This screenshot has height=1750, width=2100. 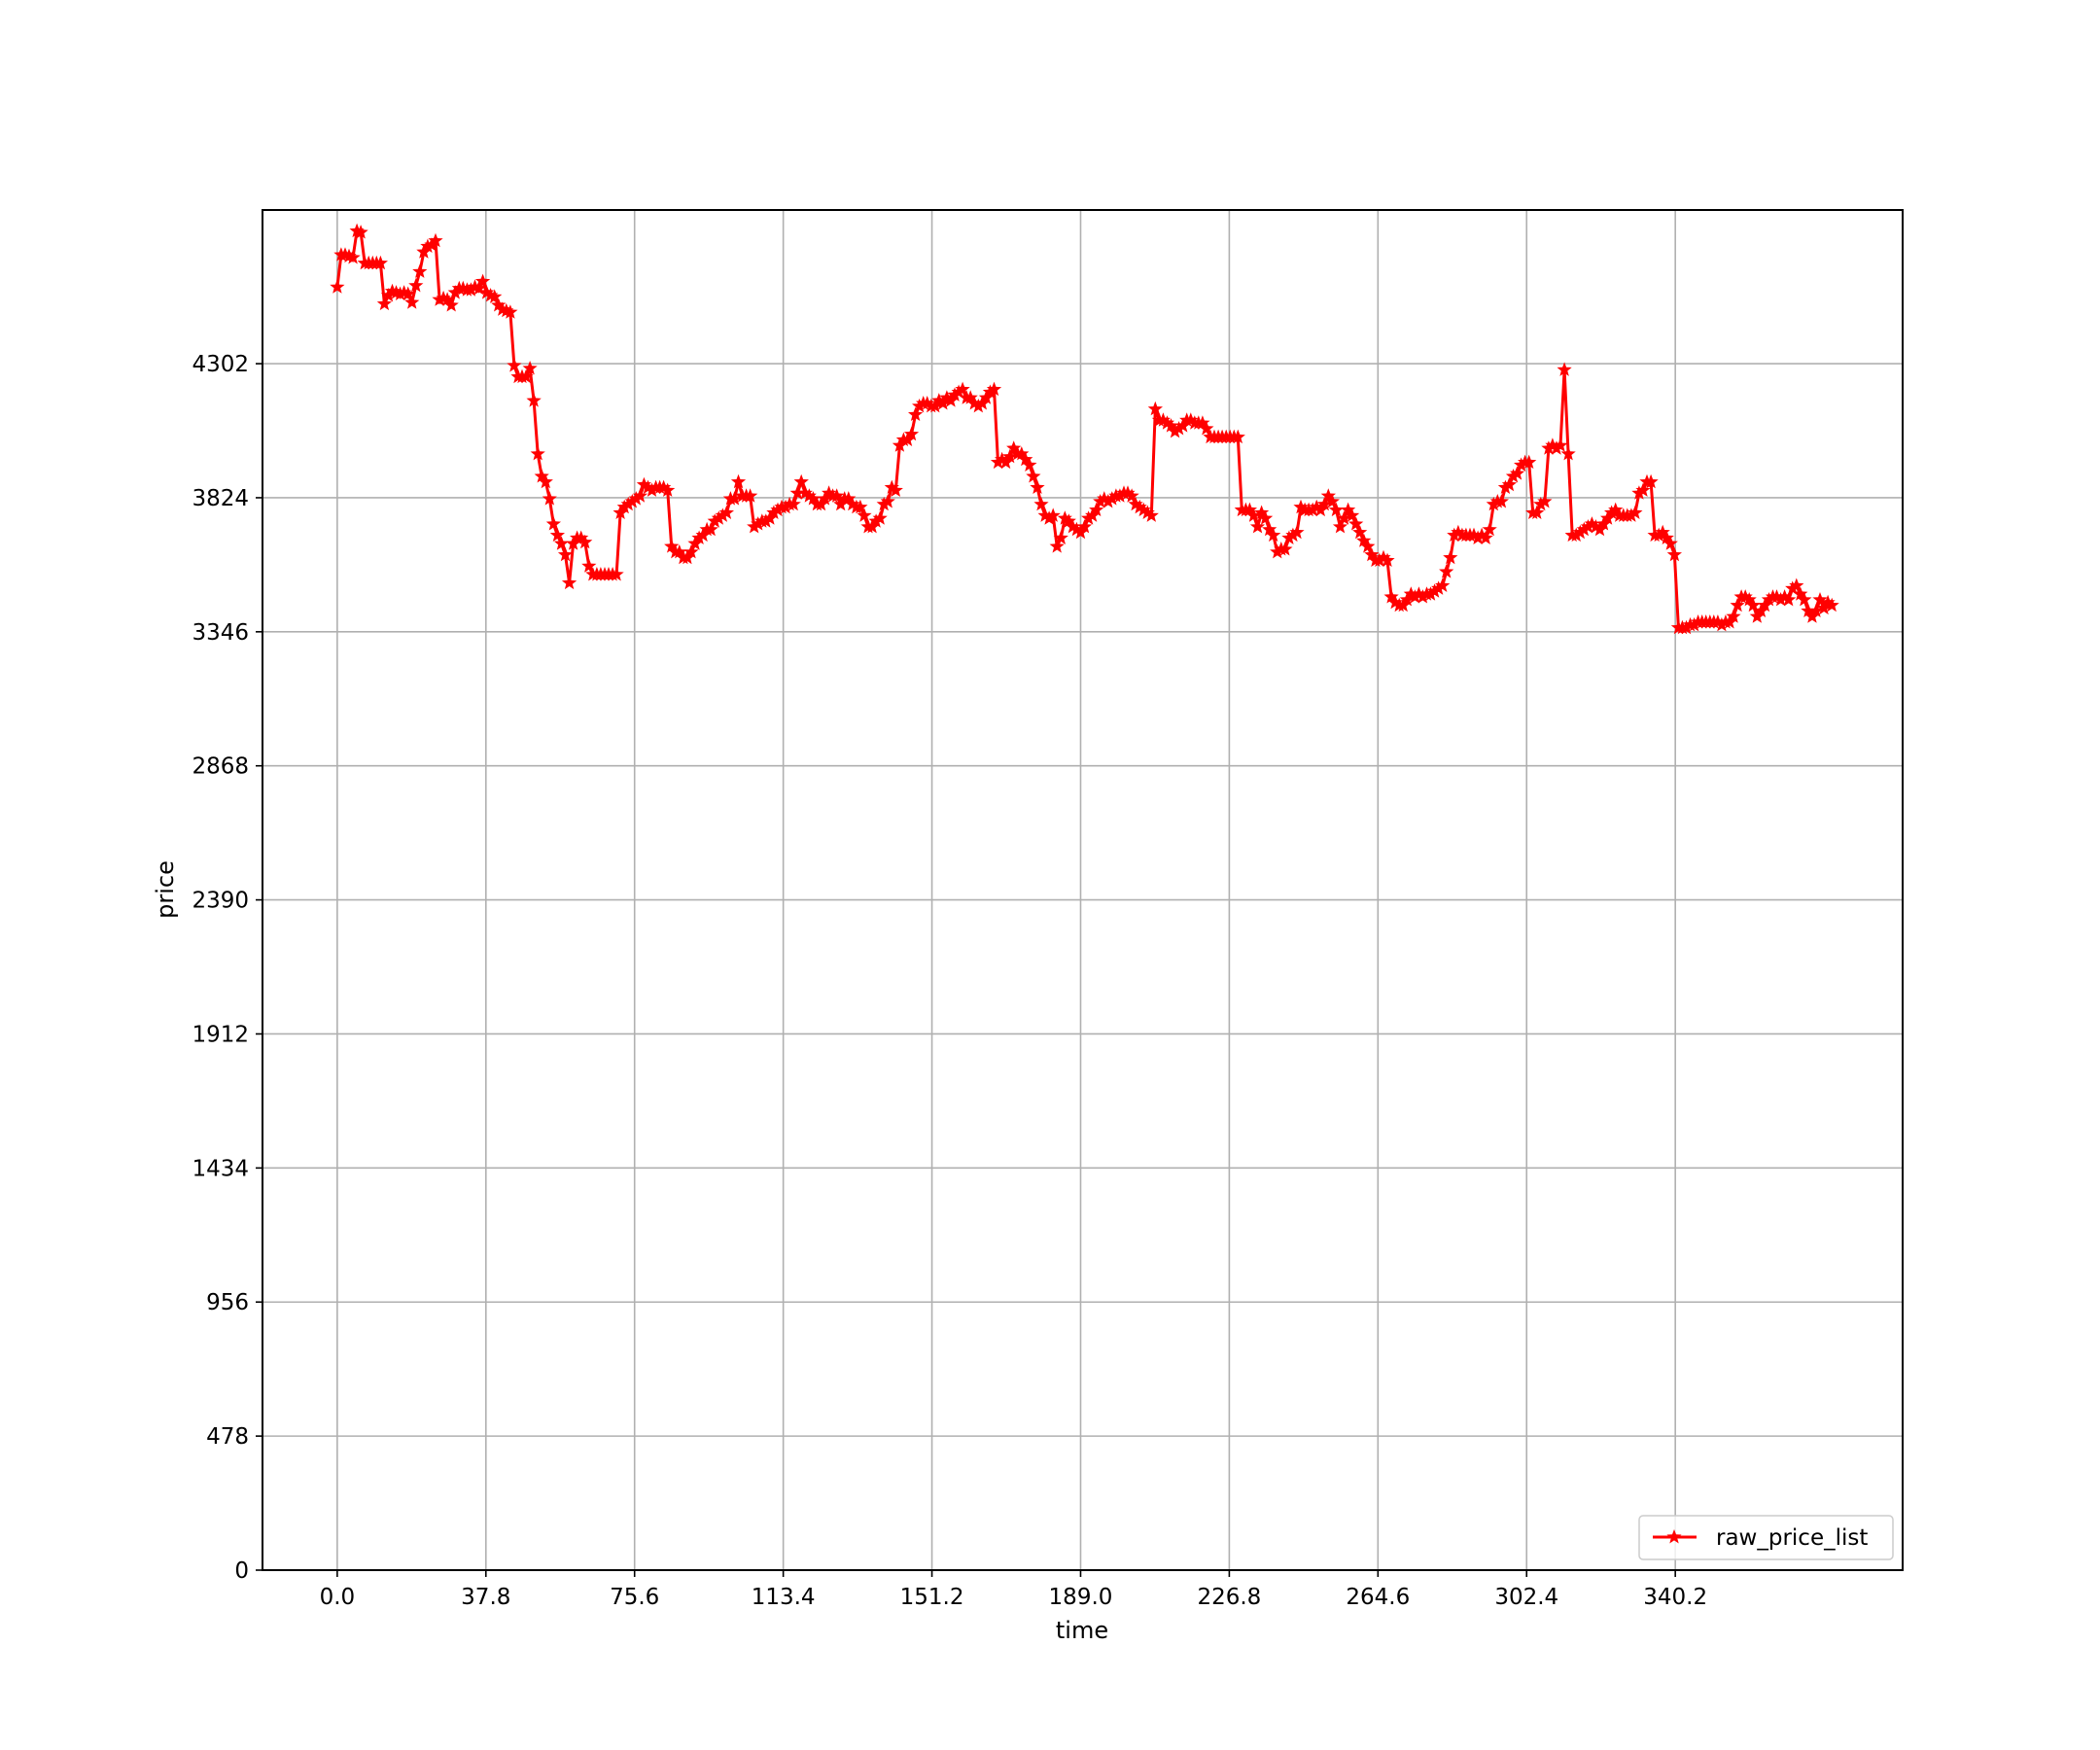 What do you see at coordinates (634, 1597) in the screenshot?
I see `x-tick-label: 75.6` at bounding box center [634, 1597].